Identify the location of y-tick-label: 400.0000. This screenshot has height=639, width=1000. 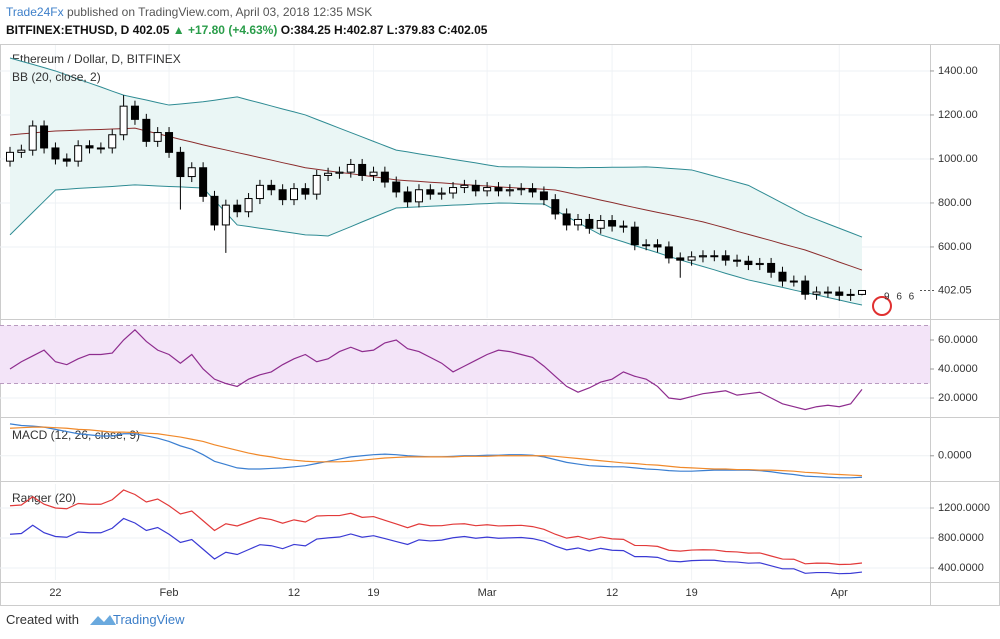
(961, 568).